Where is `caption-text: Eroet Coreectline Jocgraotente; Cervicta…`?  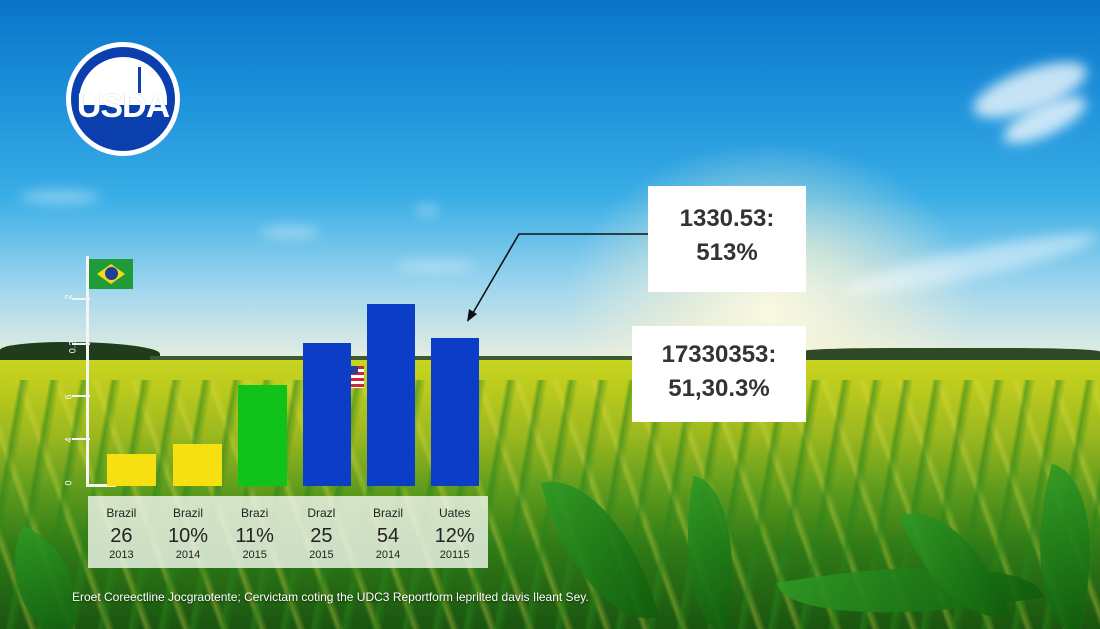
caption-text: Eroet Coreectline Jocgraotente; Cervicta… is located at coordinates (330, 597).